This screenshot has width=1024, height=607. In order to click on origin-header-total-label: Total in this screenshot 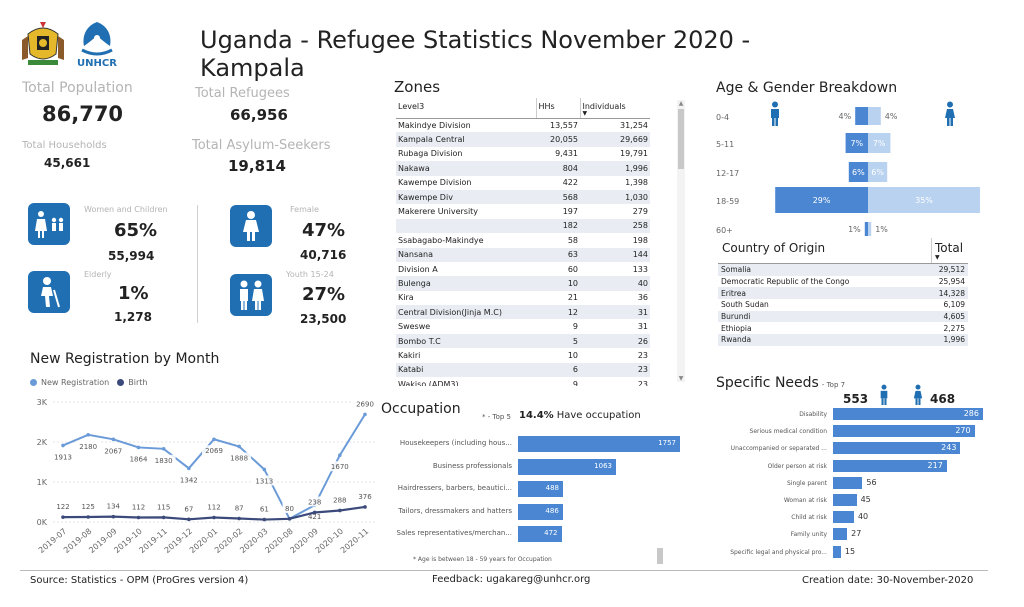, I will do `click(949, 248)`.